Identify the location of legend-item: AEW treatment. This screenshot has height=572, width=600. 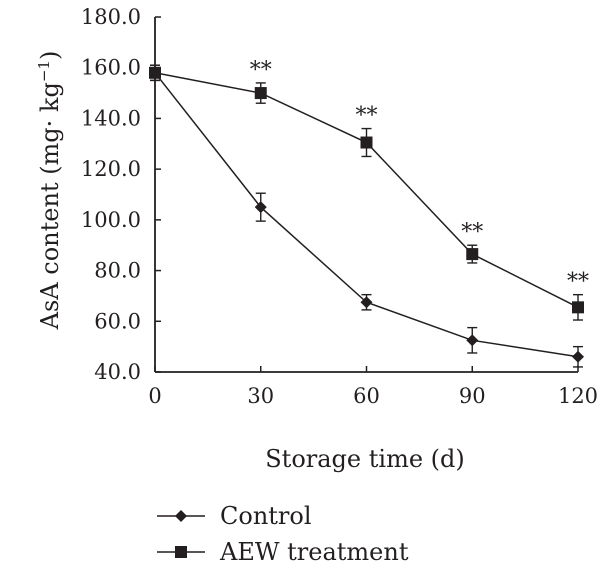
(283, 552).